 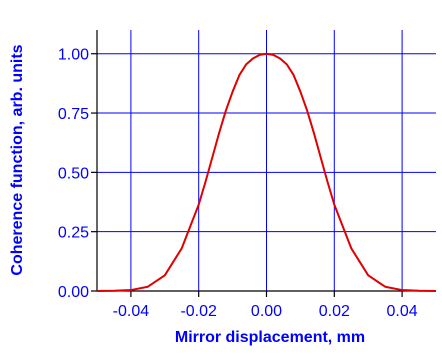 I want to click on y-tick-label-2: 0.50, so click(x=73, y=173).